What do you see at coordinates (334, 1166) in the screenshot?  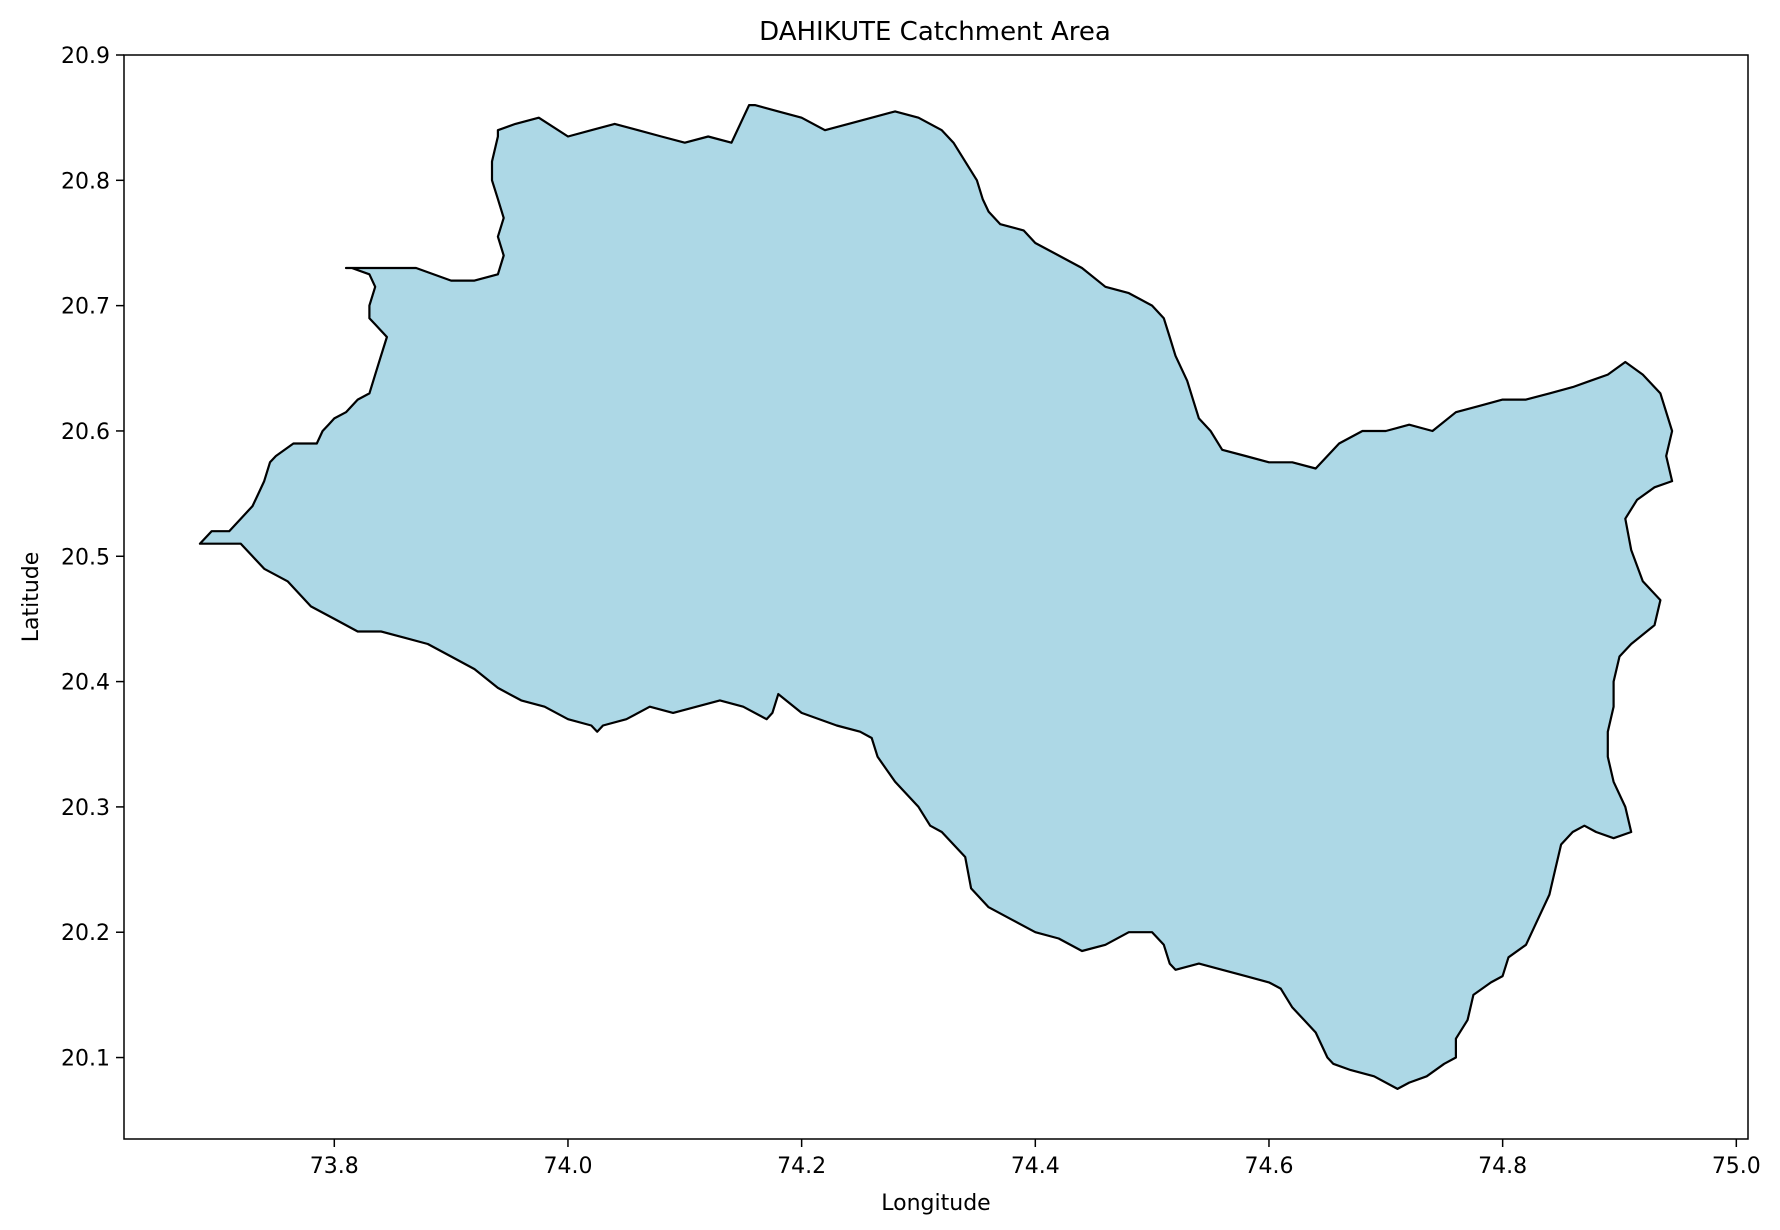 I see `x-tick-label: 73.8` at bounding box center [334, 1166].